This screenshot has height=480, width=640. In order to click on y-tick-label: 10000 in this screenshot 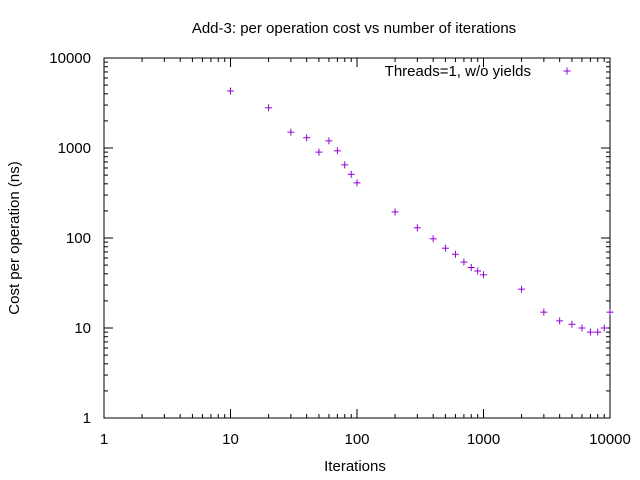, I will do `click(70, 58)`.